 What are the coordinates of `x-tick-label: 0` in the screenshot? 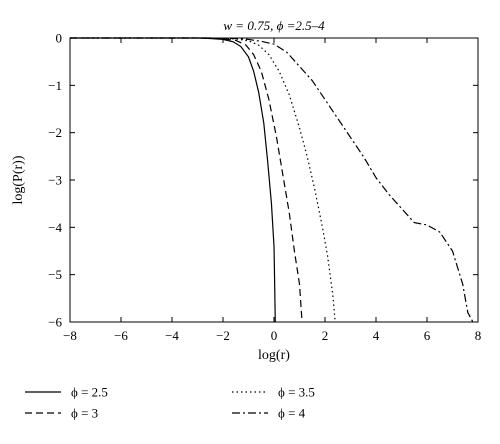 It's located at (274, 335).